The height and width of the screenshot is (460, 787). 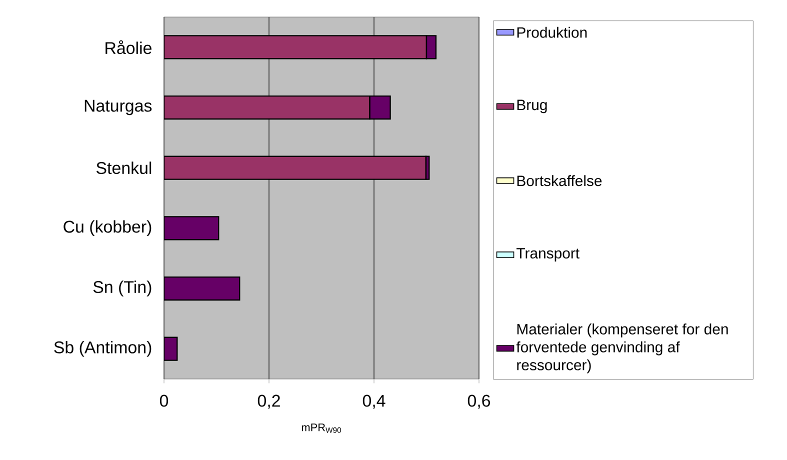 What do you see at coordinates (129, 47) in the screenshot?
I see `y-tick-label: Råolie` at bounding box center [129, 47].